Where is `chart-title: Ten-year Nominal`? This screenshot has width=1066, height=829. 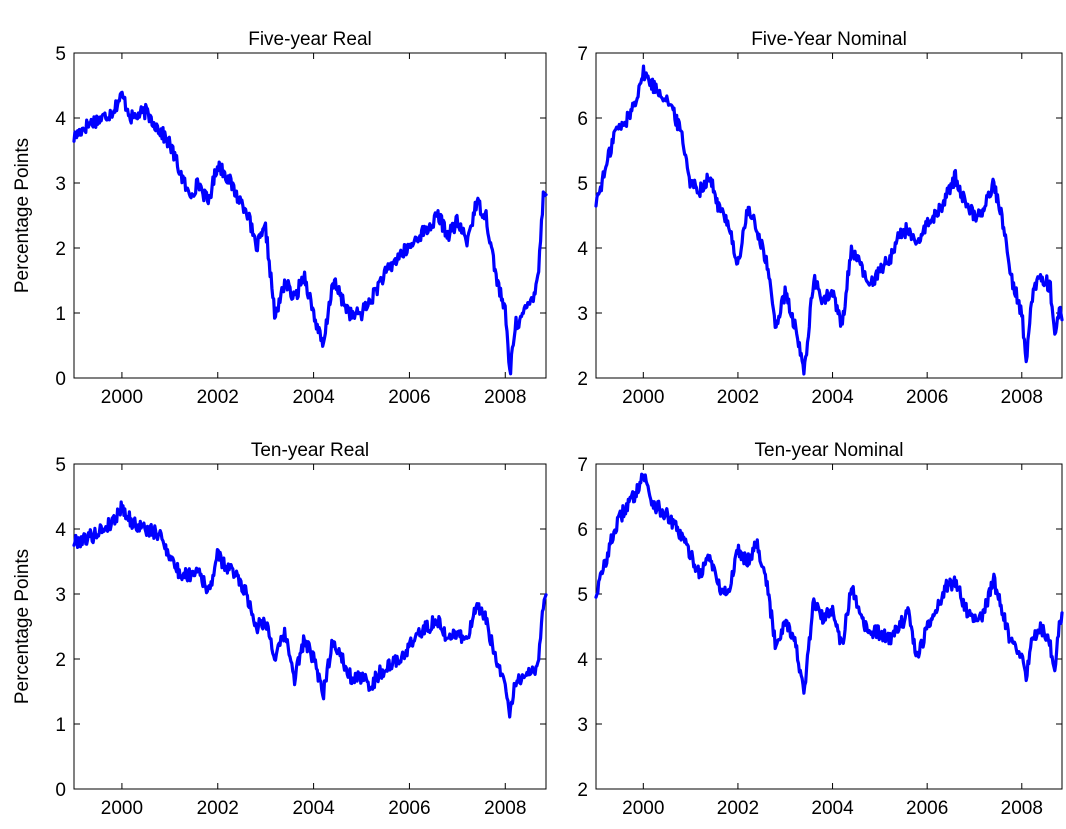
chart-title: Ten-year Nominal is located at coordinates (829, 450).